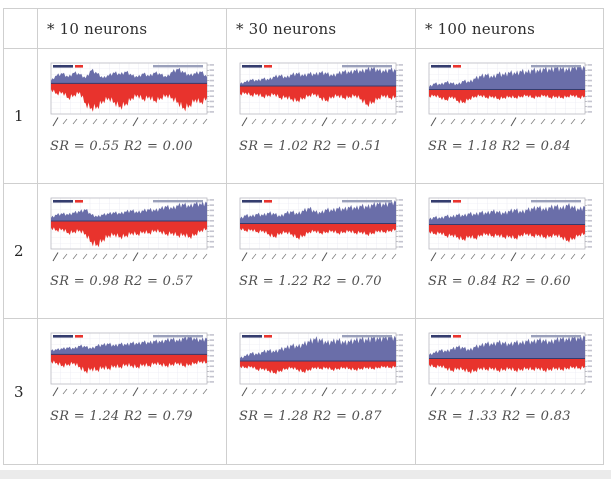 Image resolution: width=611 pixels, height=479 pixels. I want to click on chart-caption: SR = 0.84 R2 = 0.60, so click(499, 281).